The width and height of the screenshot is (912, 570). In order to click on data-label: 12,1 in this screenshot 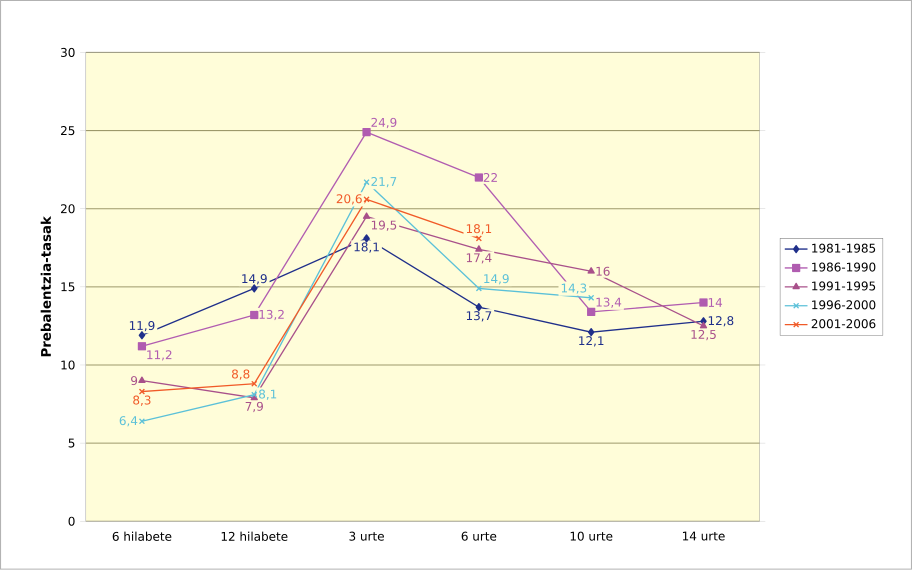, I will do `click(591, 341)`.